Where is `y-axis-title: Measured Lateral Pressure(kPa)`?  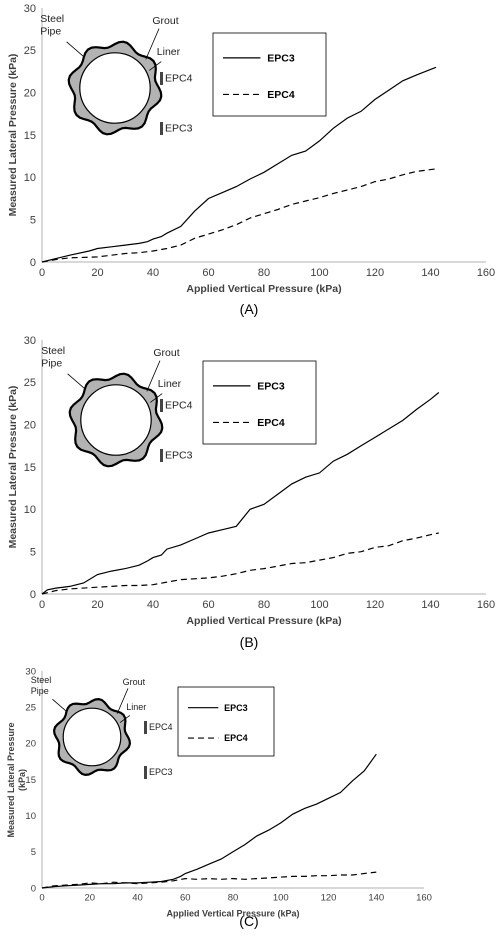 y-axis-title: Measured Lateral Pressure(kPa) is located at coordinates (16, 779).